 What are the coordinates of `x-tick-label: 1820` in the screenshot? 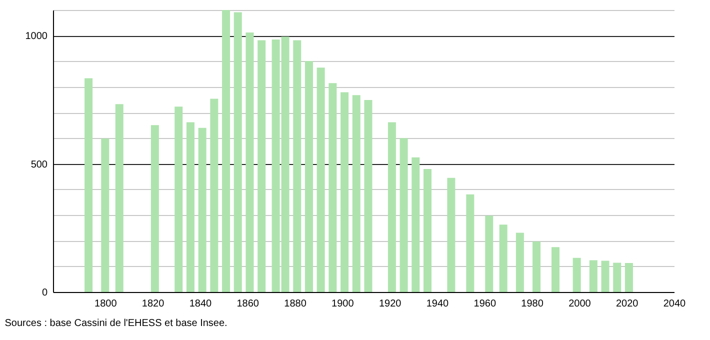 It's located at (153, 304).